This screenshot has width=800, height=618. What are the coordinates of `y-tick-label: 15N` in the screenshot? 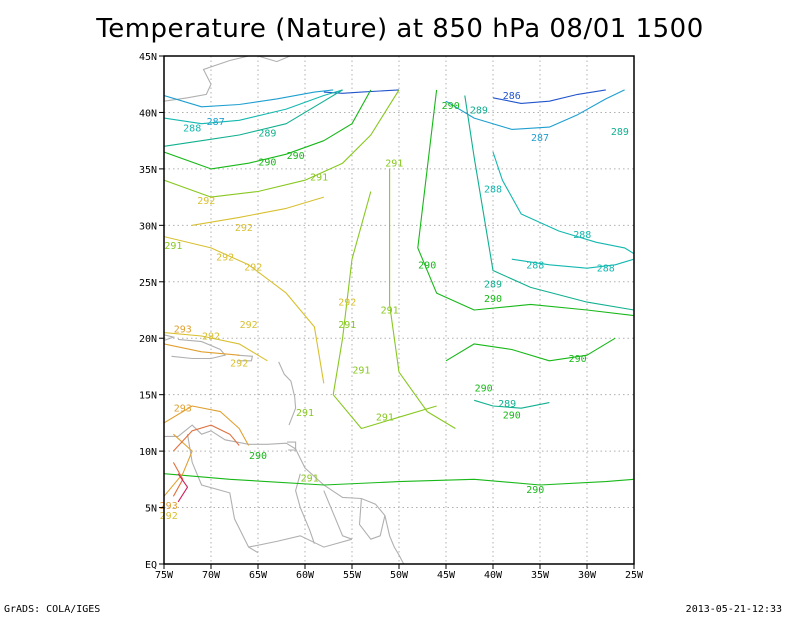 It's located at (148, 396).